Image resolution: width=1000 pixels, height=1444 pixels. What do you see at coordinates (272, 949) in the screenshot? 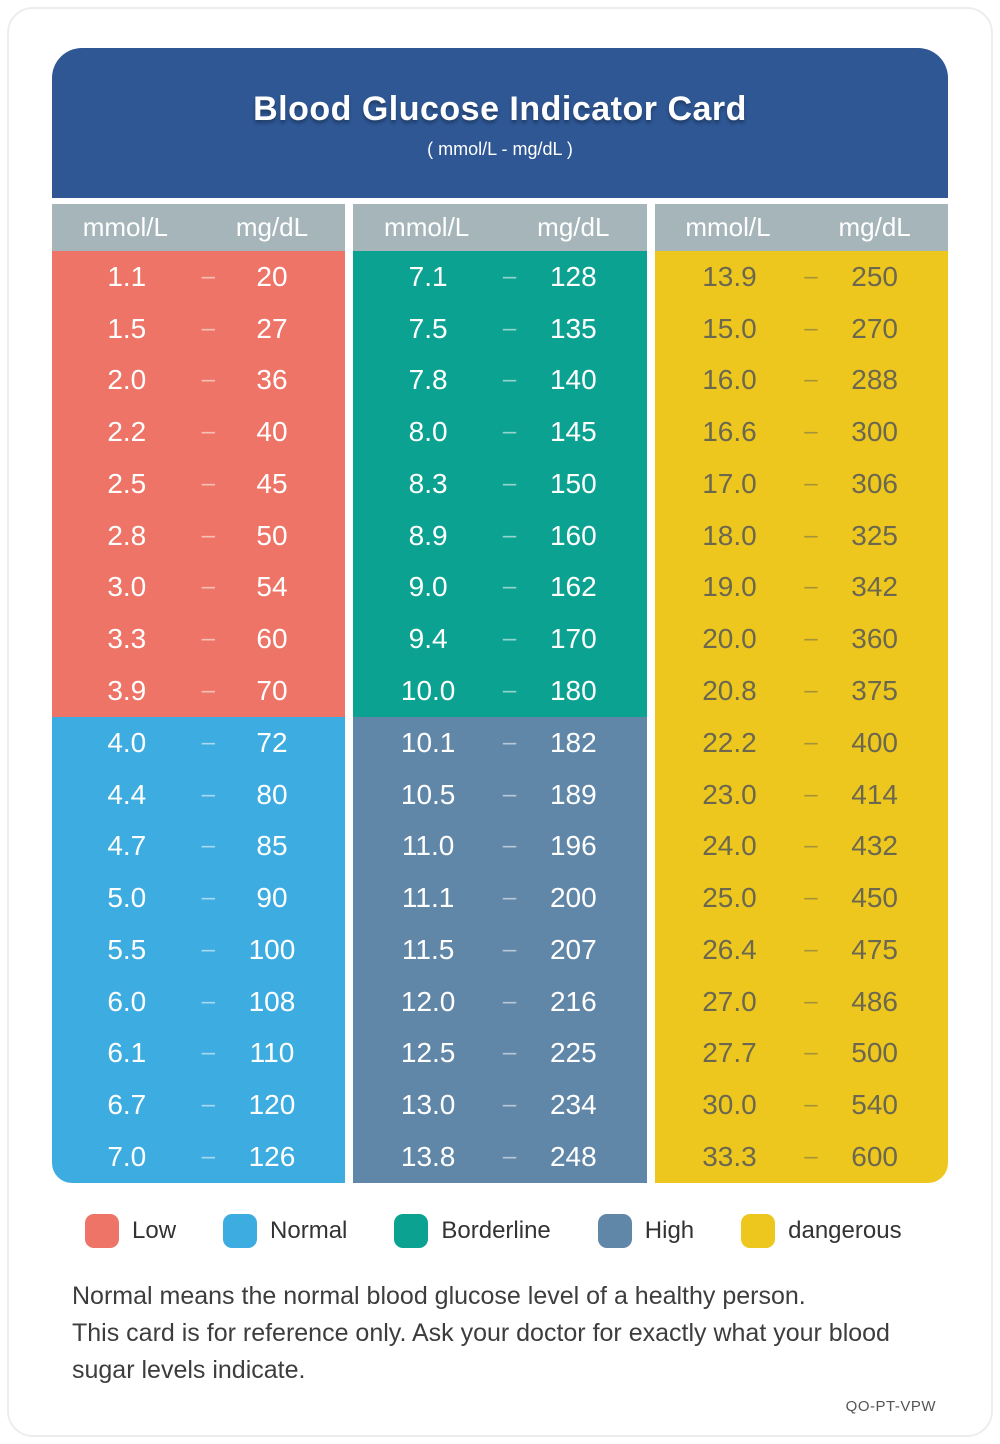
I see `mgdl-value: 100` at bounding box center [272, 949].